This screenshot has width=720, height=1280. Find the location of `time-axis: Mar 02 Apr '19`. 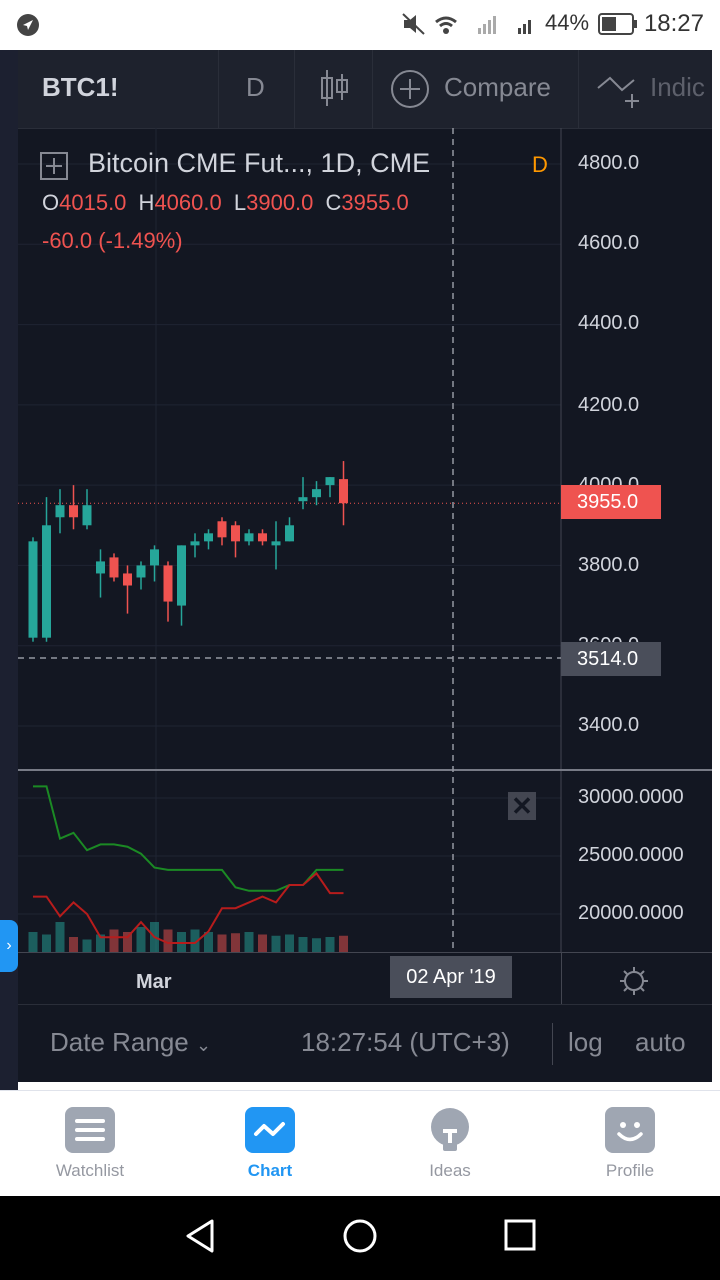

time-axis: Mar 02 Apr '19 is located at coordinates (365, 978).